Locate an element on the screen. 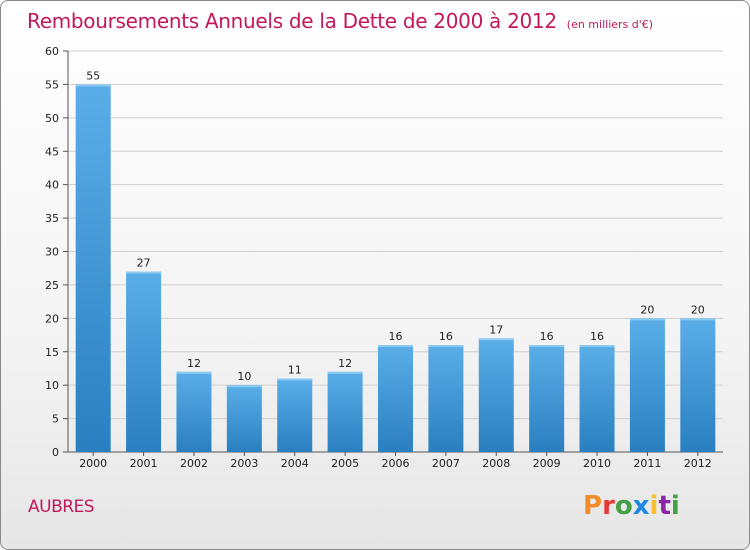 The height and width of the screenshot is (550, 750). x-tick-label: 2009 is located at coordinates (547, 463).